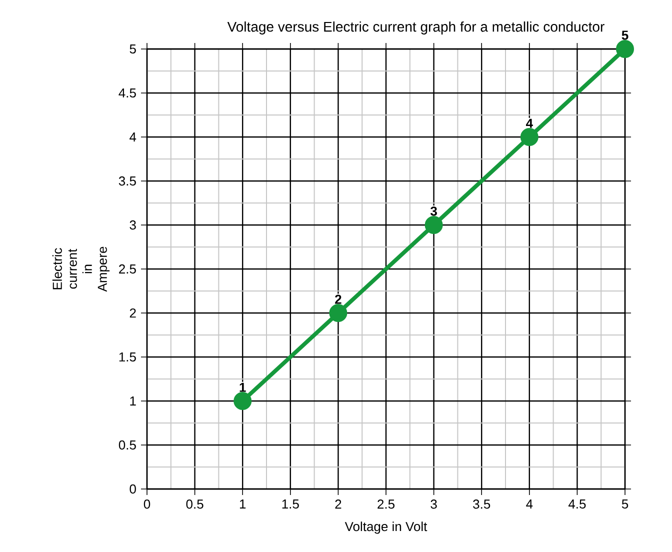 The image size is (672, 552). I want to click on y-tick-label: 2.5, so click(127, 269).